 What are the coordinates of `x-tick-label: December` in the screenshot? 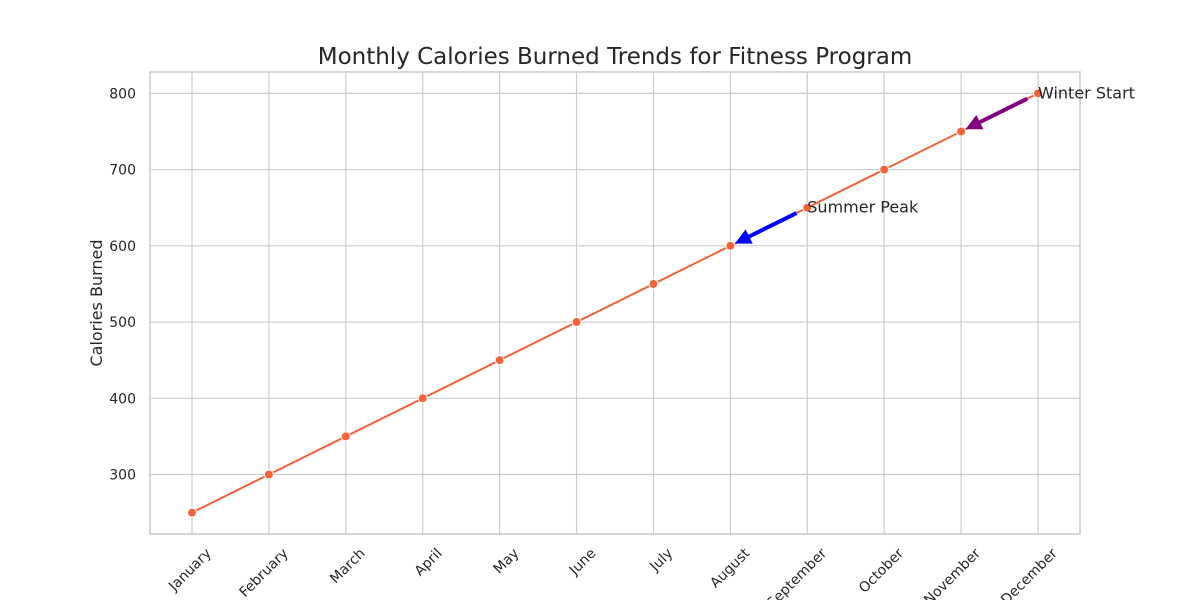 It's located at (1029, 572).